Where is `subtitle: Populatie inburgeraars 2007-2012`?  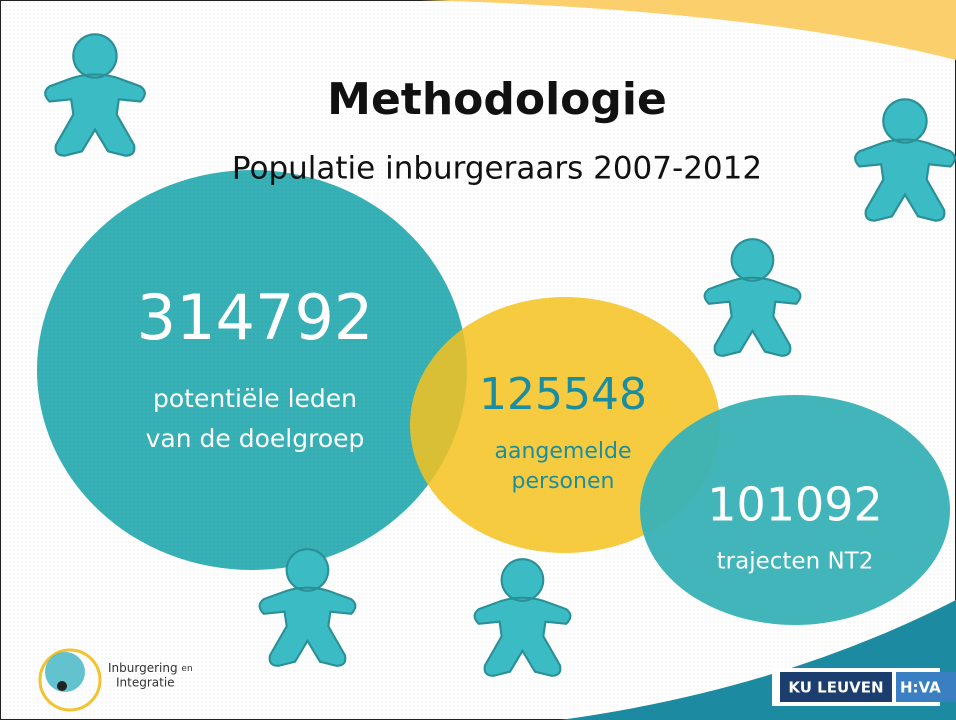 subtitle: Populatie inburgeraars 2007-2012 is located at coordinates (497, 169).